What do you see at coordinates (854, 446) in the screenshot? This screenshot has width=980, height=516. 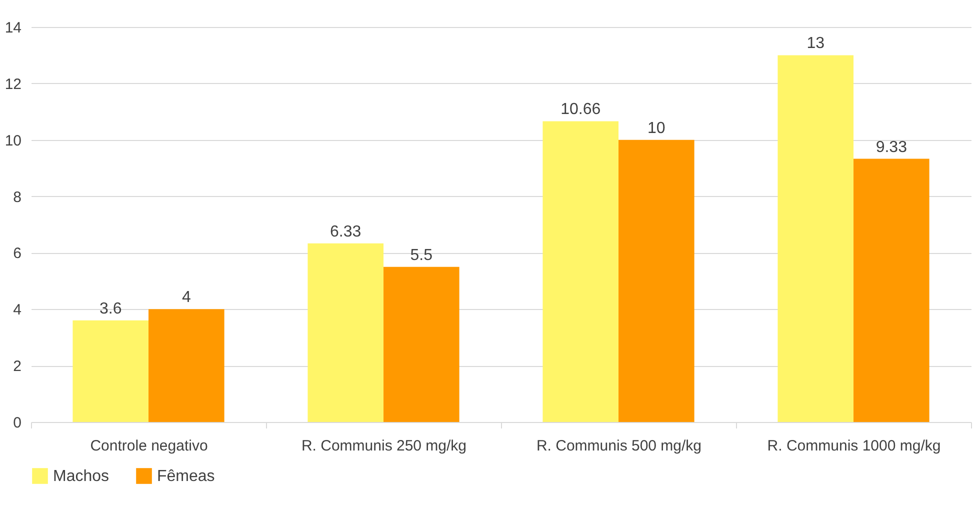 I see `x-tick-label: R. Communis 1000 mg/kg` at bounding box center [854, 446].